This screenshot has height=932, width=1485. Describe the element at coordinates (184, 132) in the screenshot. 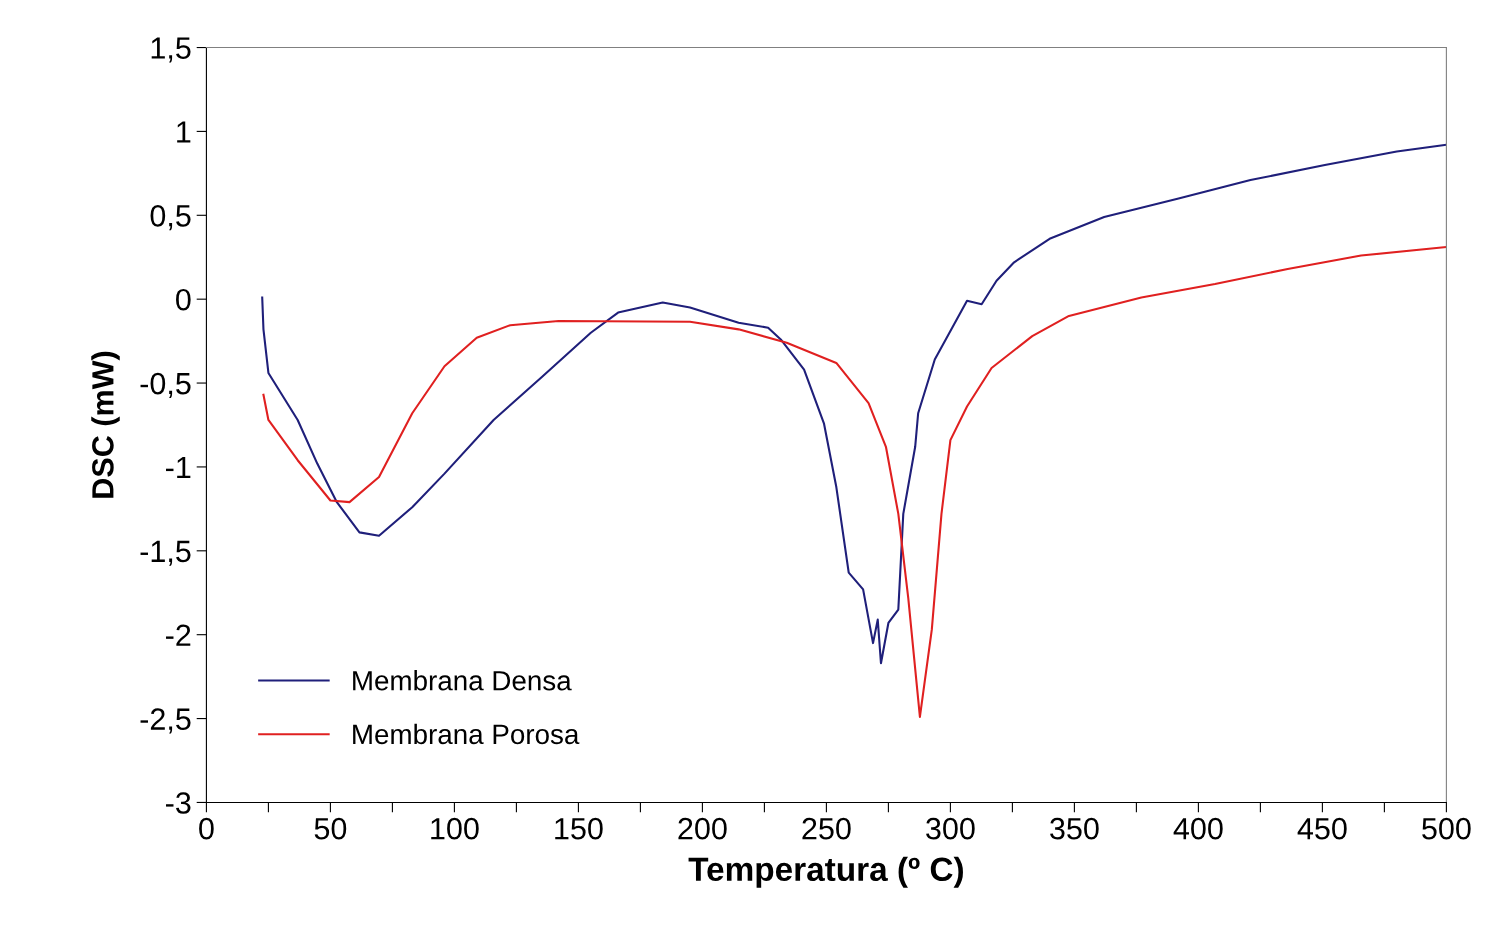

I see `y-tick-label: 1` at that location.